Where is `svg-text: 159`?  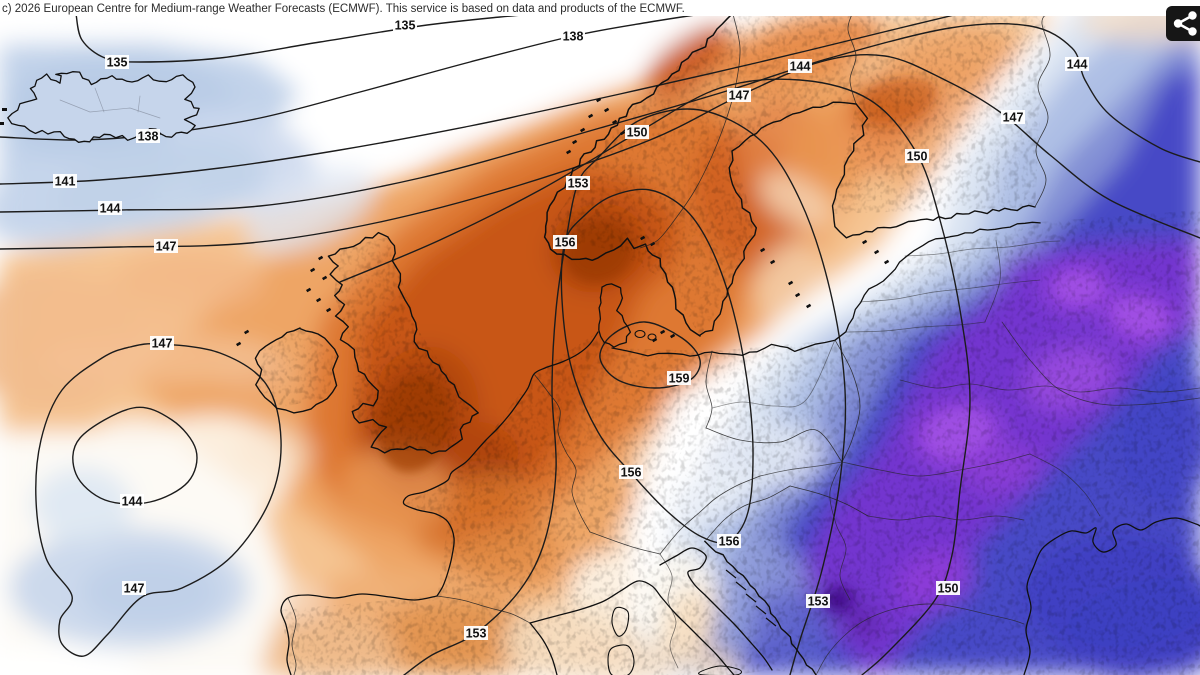 svg-text: 159 is located at coordinates (679, 379).